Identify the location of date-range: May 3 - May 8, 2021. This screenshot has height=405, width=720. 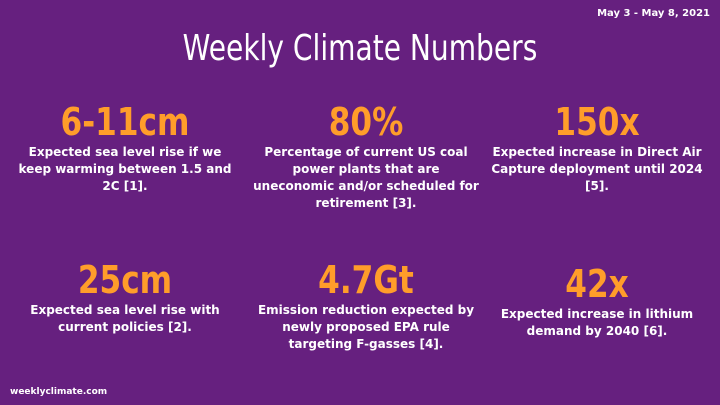
(653, 13).